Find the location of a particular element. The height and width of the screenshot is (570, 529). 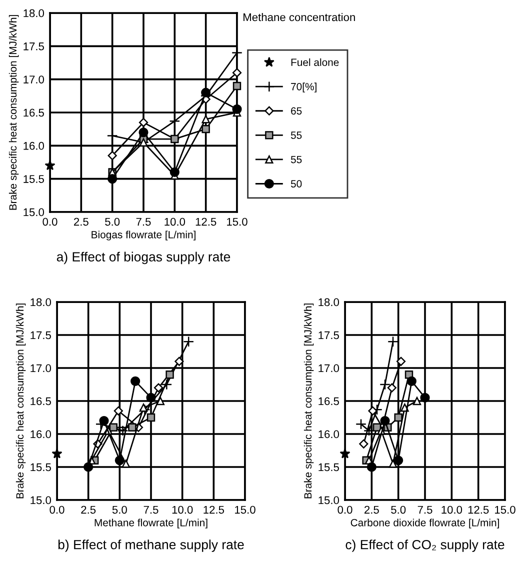

text: a) Effect of biogas supply rate is located at coordinates (143, 258).